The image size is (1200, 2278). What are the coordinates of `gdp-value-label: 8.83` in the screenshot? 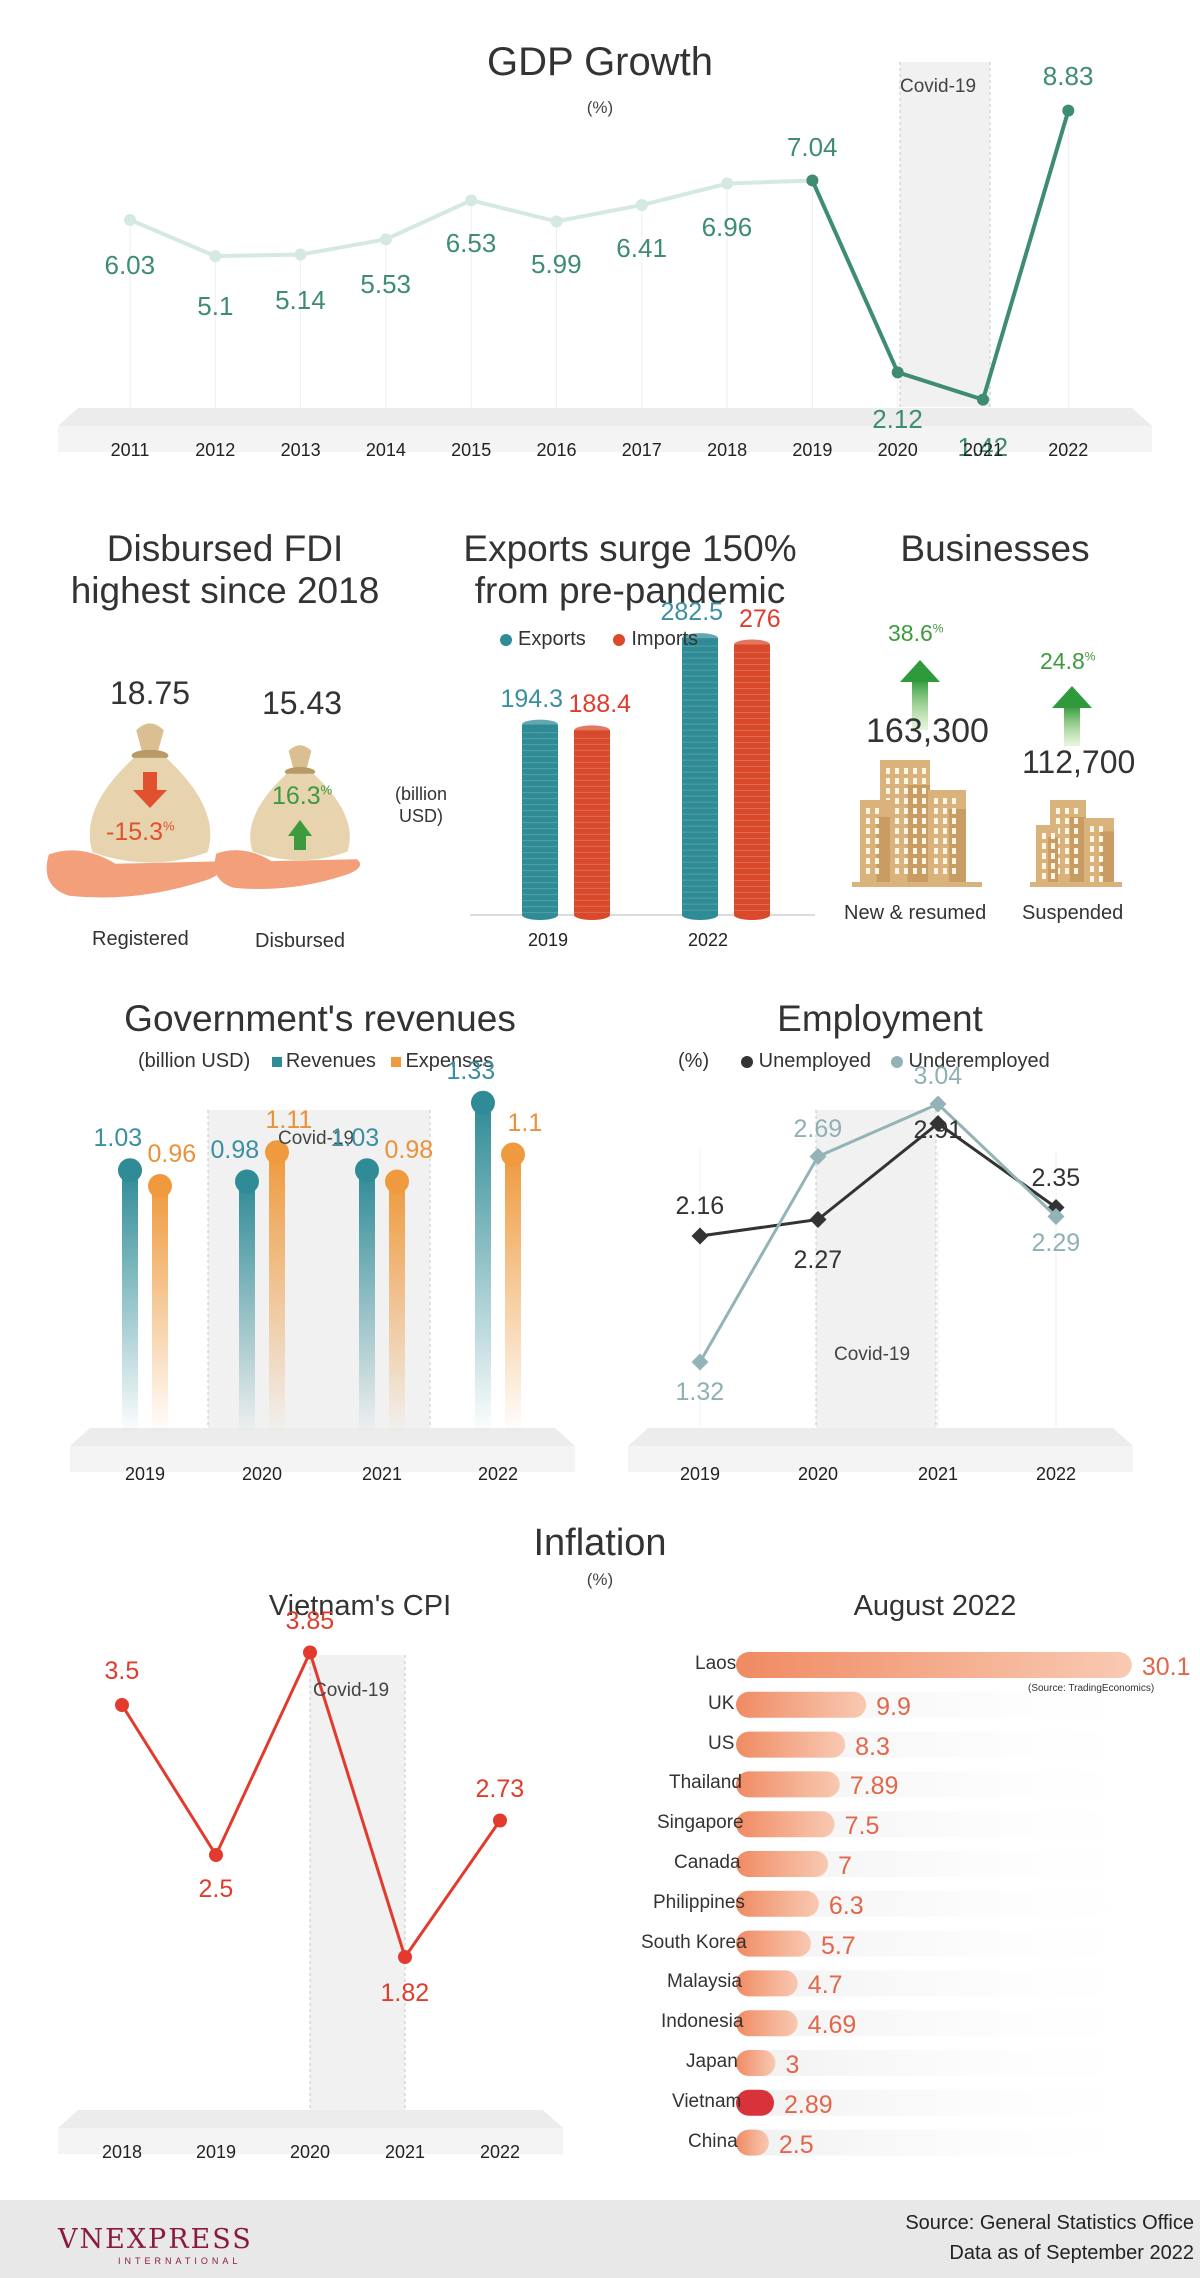 It's located at (1068, 75).